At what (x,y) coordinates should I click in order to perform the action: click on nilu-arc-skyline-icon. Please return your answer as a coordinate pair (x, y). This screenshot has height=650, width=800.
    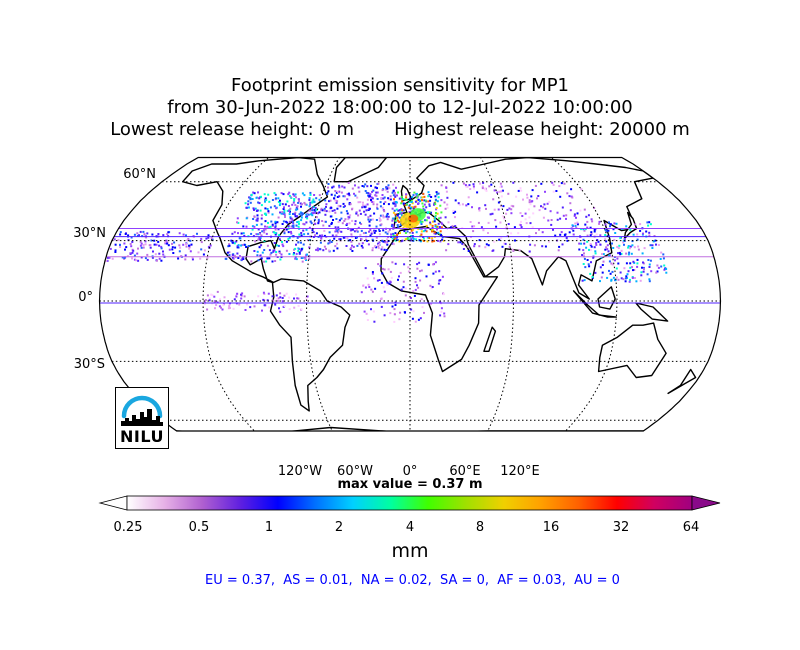
    Looking at the image, I should click on (142, 410).